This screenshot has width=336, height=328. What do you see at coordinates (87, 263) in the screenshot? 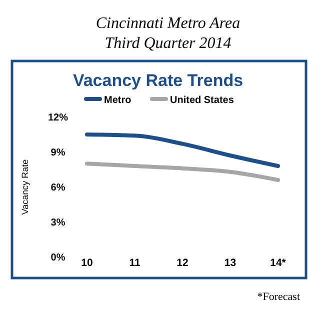
I see `x-tick-label: 10` at bounding box center [87, 263].